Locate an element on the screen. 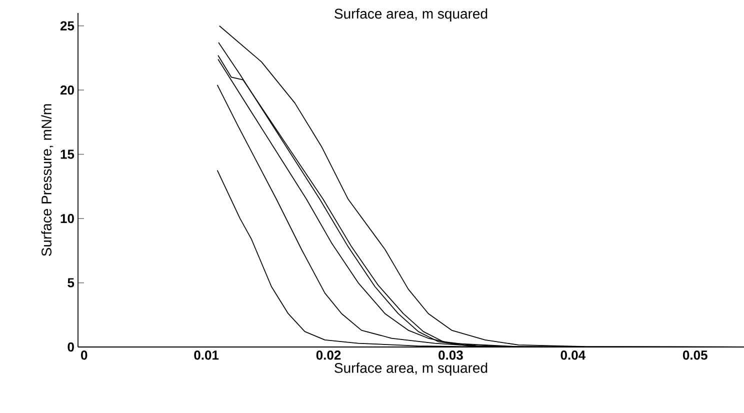 The image size is (744, 413). x-tick-label: 0 is located at coordinates (84, 355).